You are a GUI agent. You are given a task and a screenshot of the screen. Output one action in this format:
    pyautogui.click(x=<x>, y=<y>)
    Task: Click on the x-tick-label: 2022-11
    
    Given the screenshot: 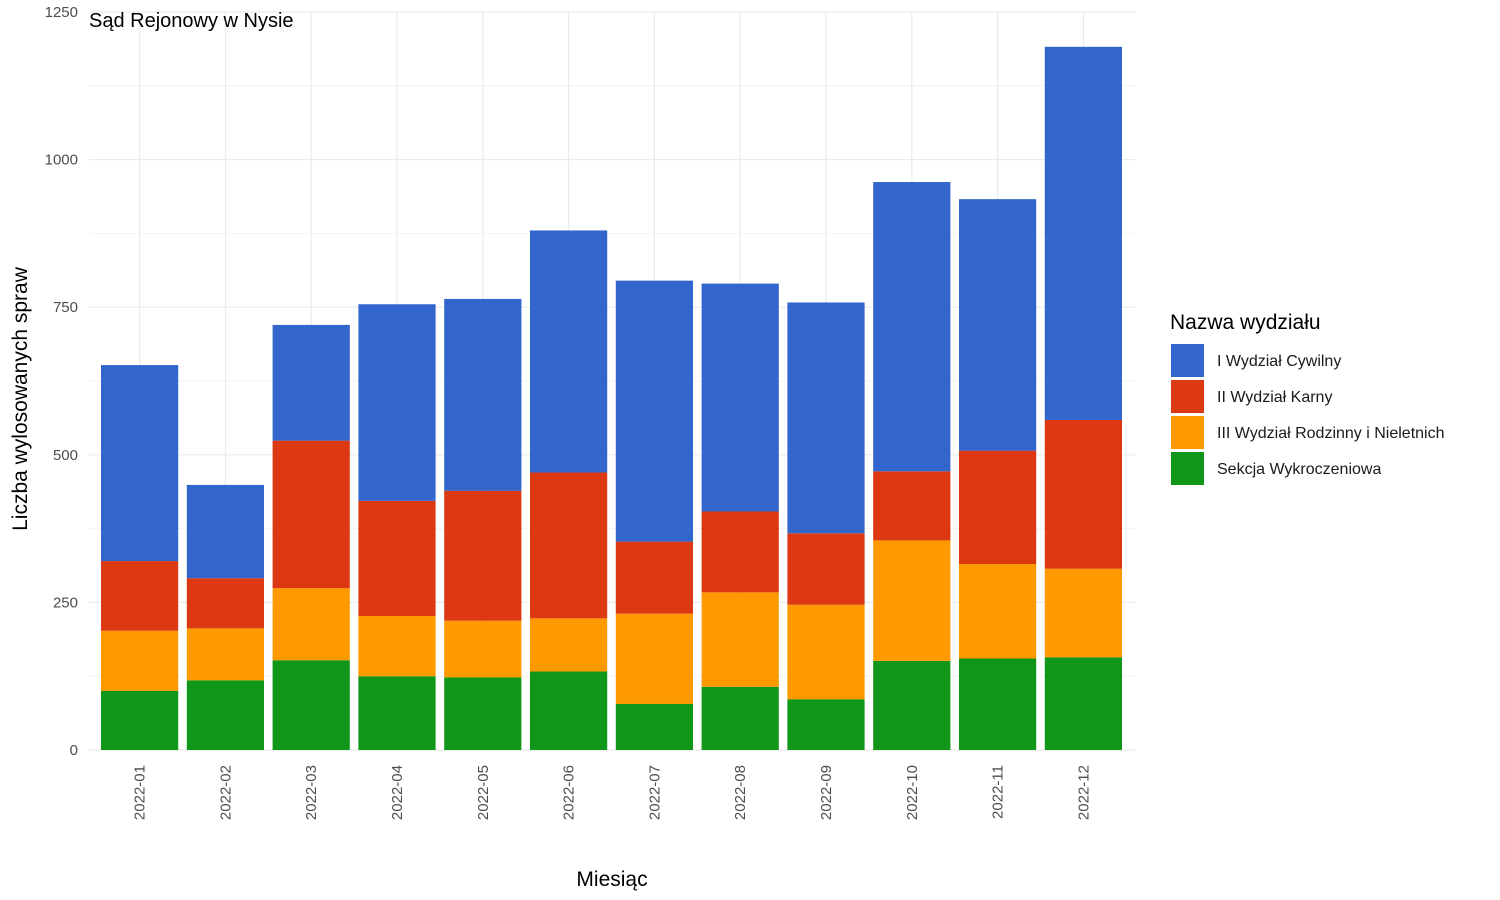 What is the action you would take?
    pyautogui.click(x=998, y=792)
    